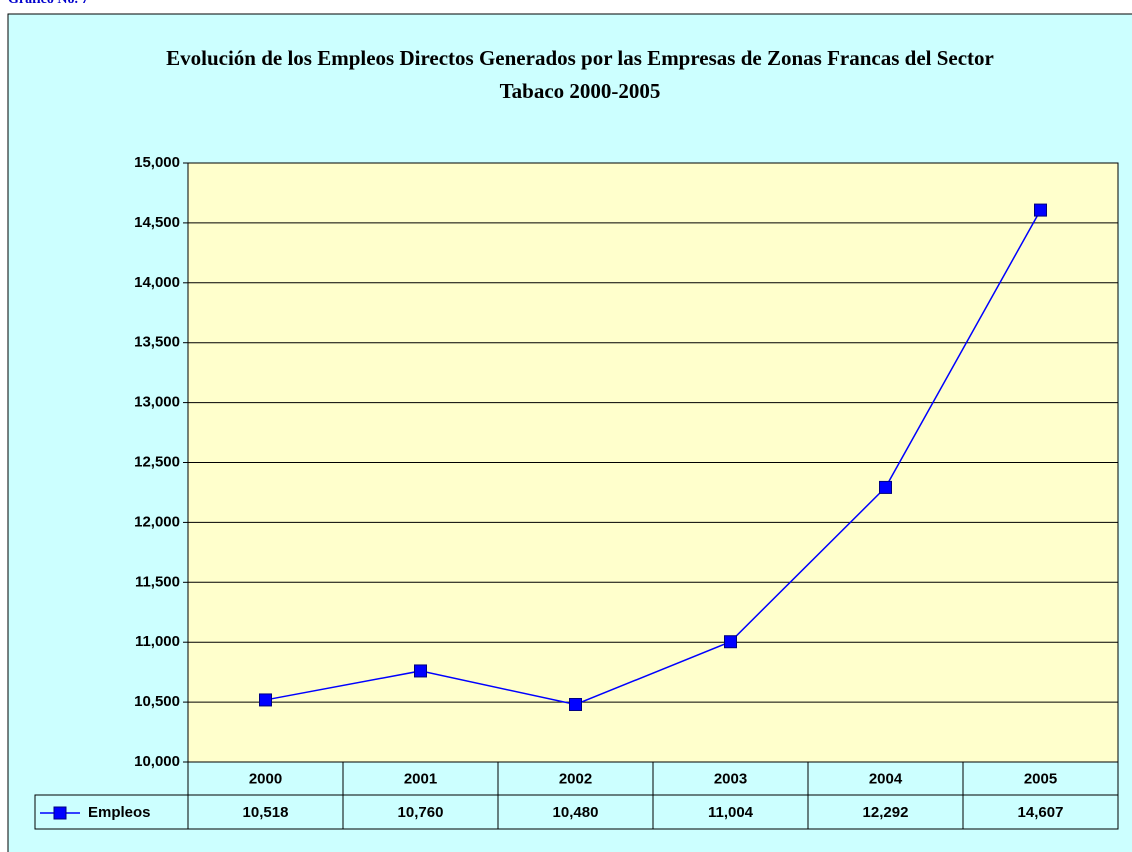 This screenshot has height=852, width=1132. What do you see at coordinates (119, 812) in the screenshot?
I see `legend-label: Empleos` at bounding box center [119, 812].